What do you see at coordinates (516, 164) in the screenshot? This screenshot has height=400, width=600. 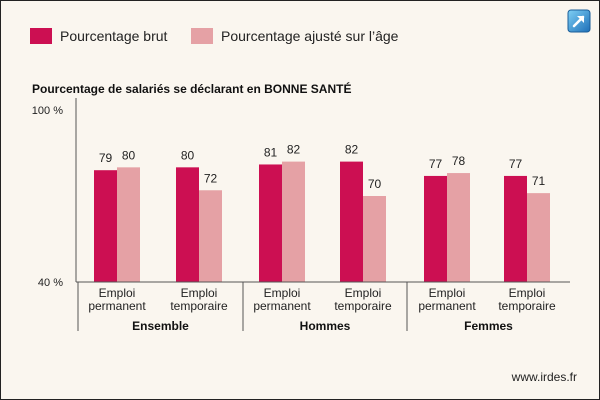 I see `data-label-brut-5: 77` at bounding box center [516, 164].